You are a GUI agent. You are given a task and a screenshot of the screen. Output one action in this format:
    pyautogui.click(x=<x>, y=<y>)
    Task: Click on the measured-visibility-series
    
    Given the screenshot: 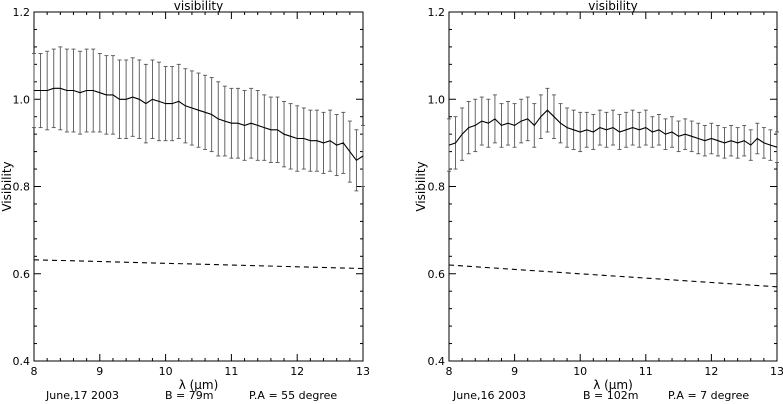 What is the action you would take?
    pyautogui.click(x=613, y=129)
    